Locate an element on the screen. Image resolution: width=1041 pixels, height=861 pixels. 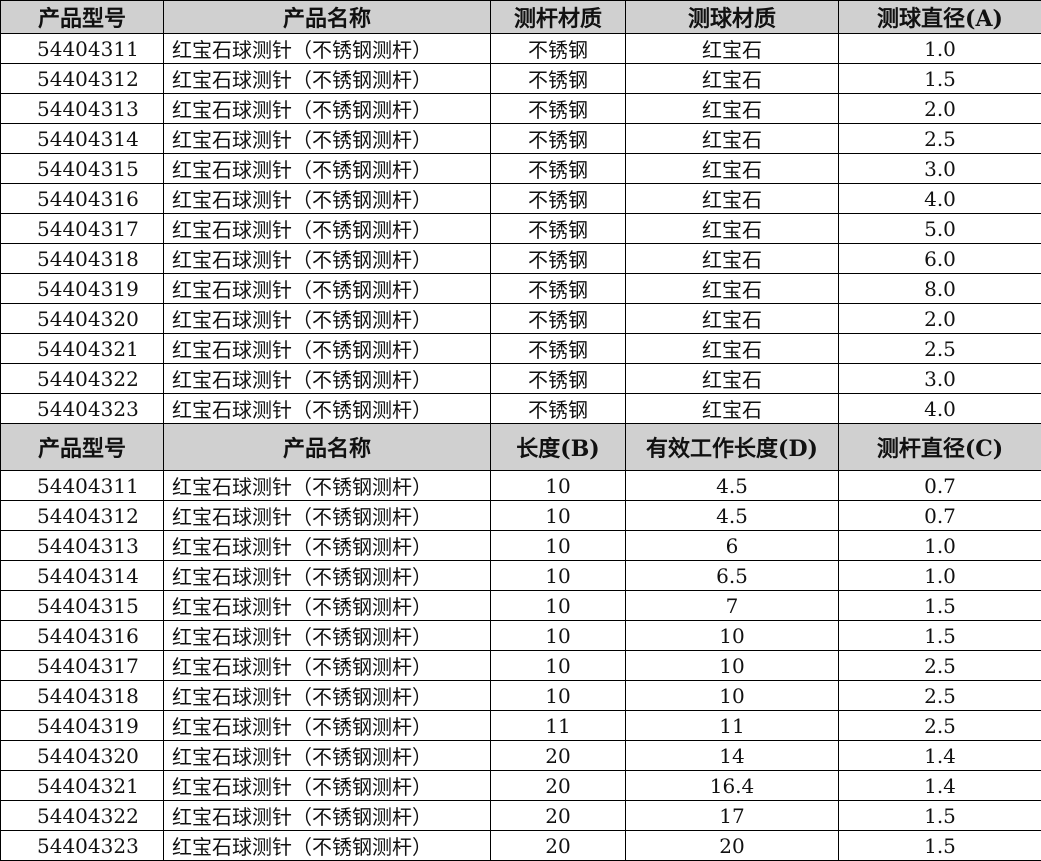
table-cell: 16.4 is located at coordinates (732, 786).